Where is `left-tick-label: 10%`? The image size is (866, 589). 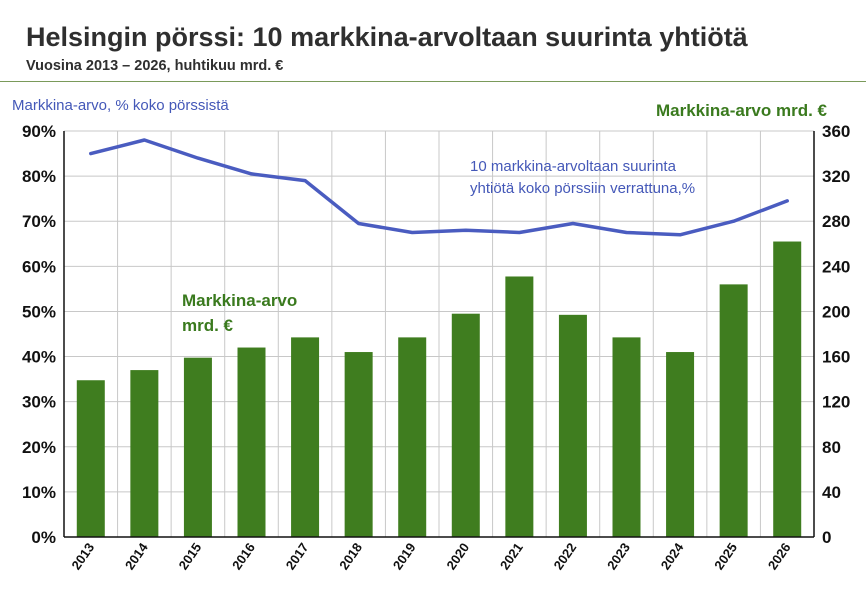
left-tick-label: 10% is located at coordinates (39, 492).